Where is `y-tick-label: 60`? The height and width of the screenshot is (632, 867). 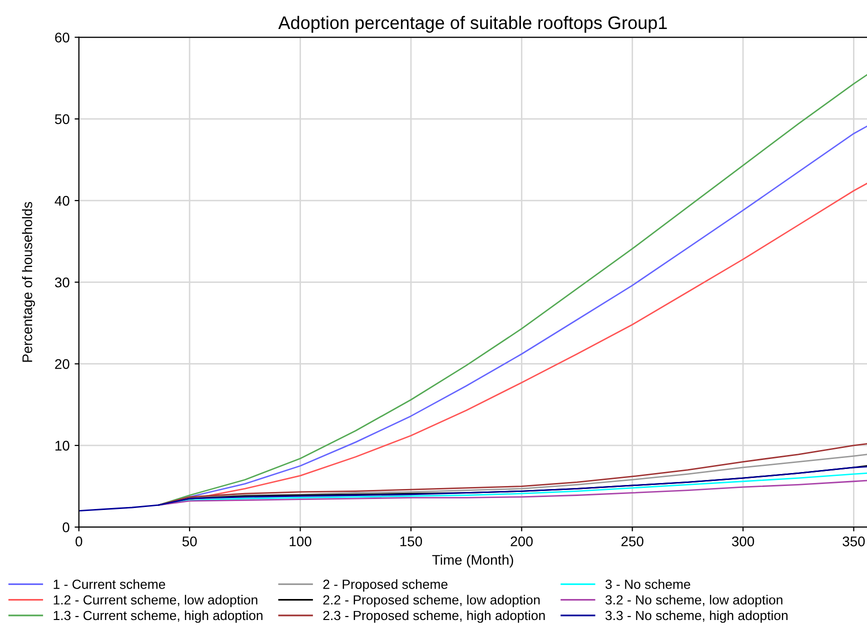 y-tick-label: 60 is located at coordinates (62, 37).